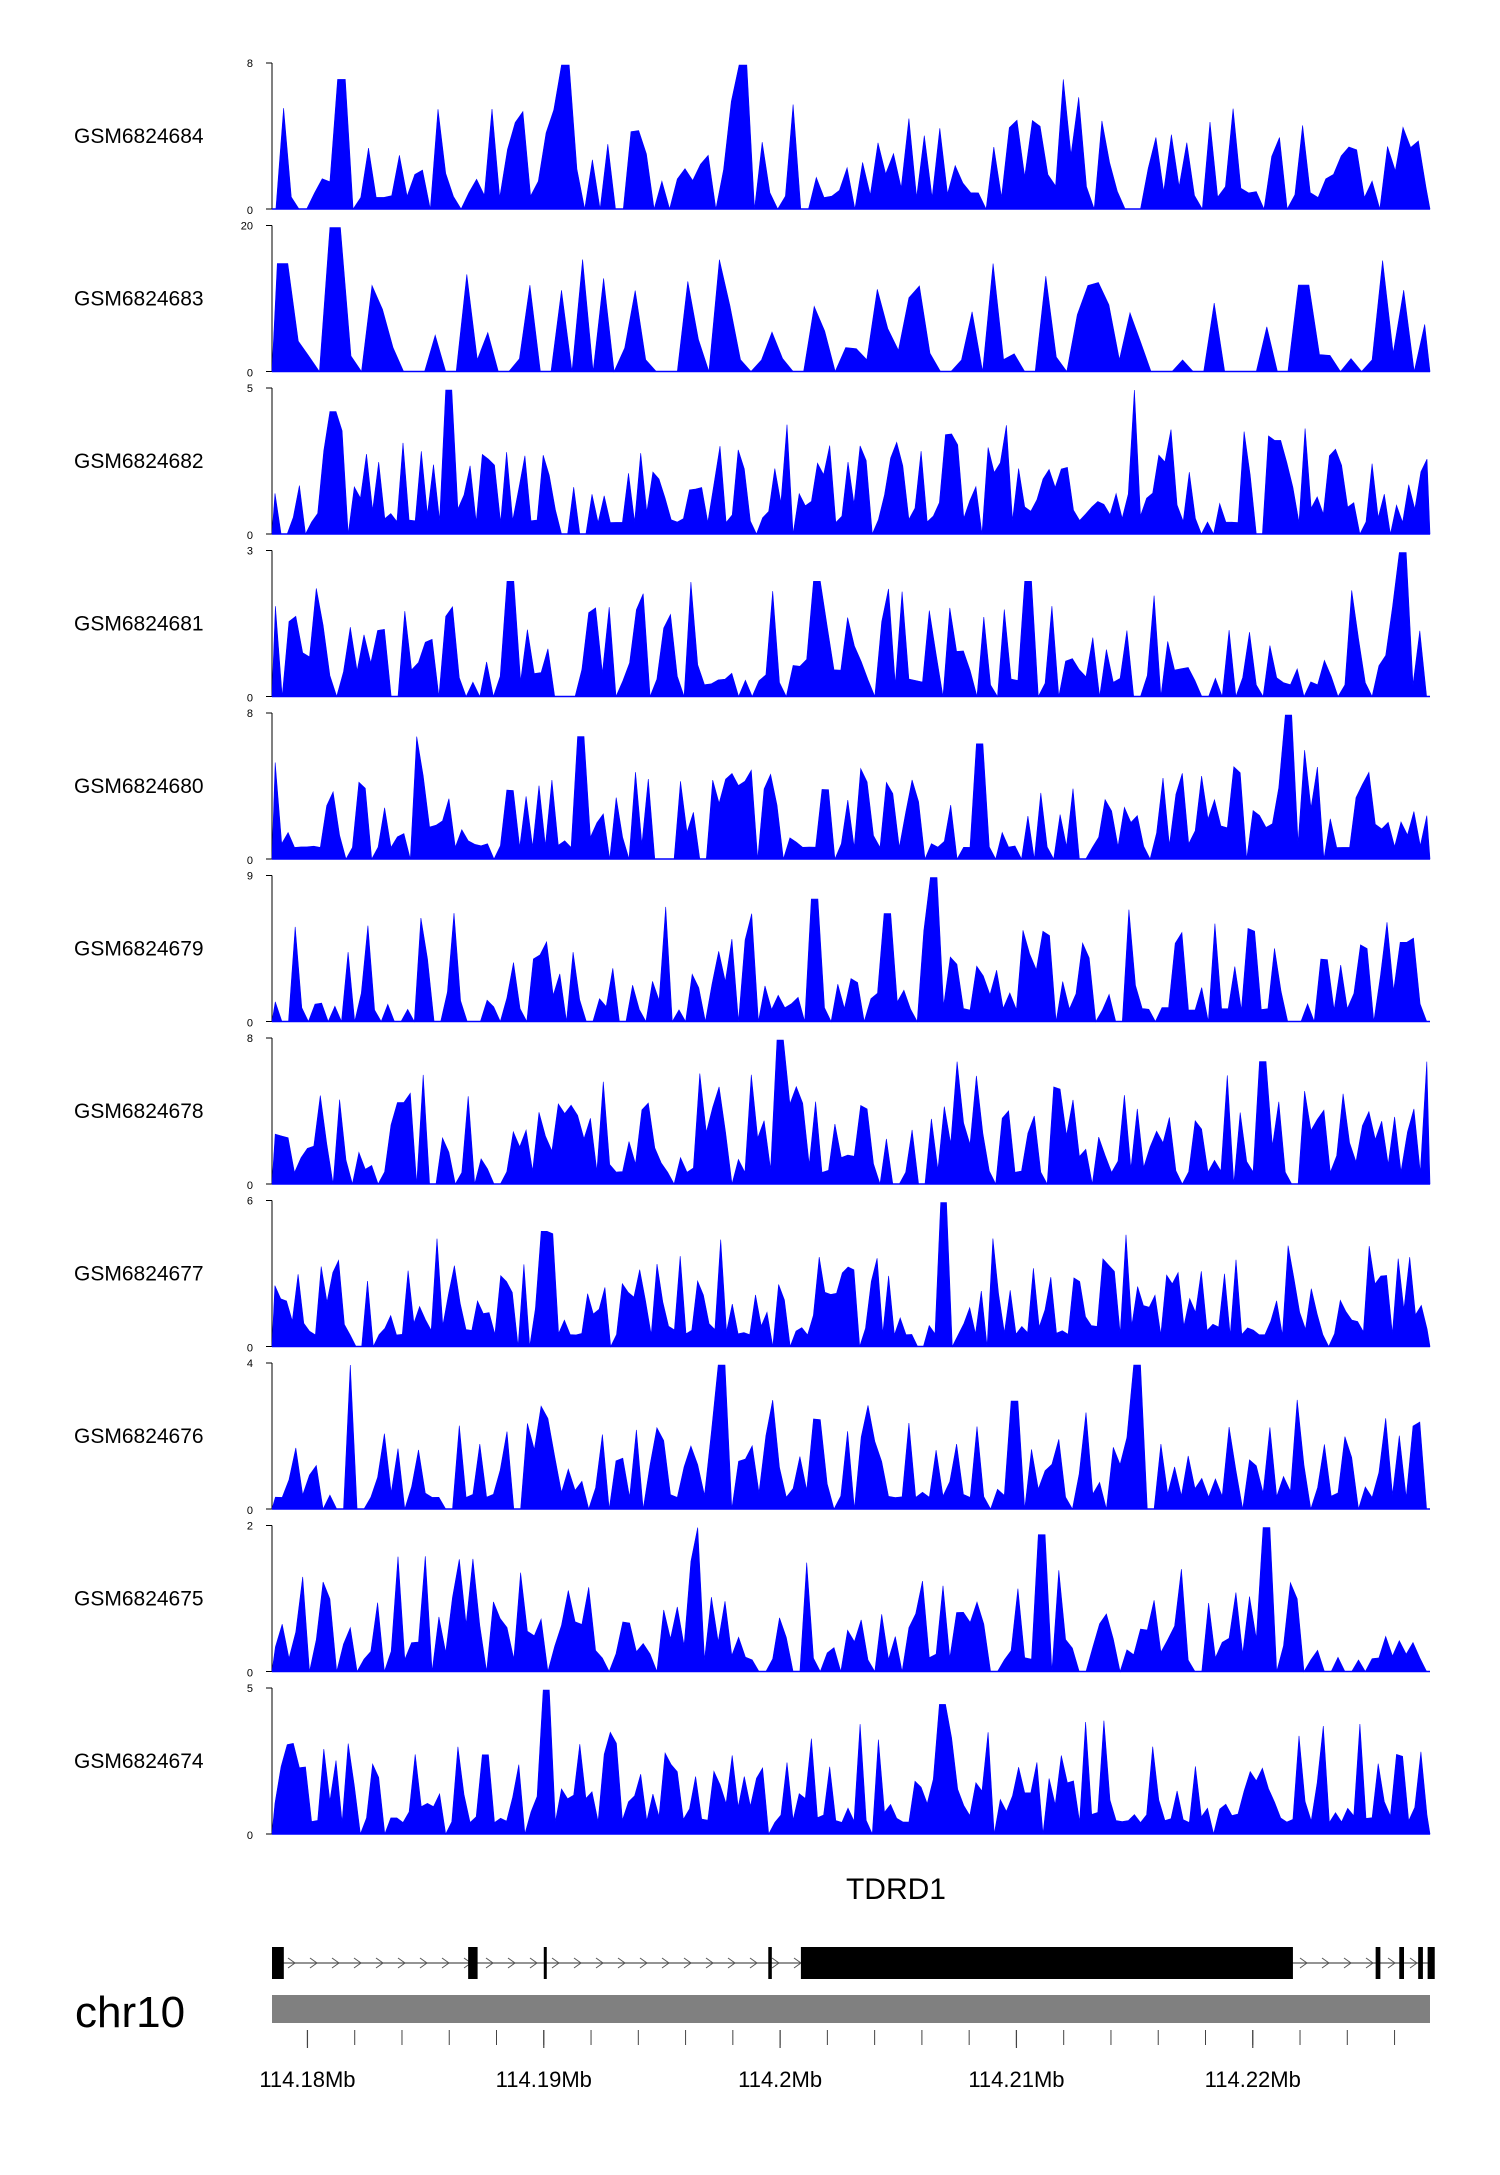 The width and height of the screenshot is (1500, 2175). What do you see at coordinates (139, 1599) in the screenshot?
I see `track-label: GSM6824675` at bounding box center [139, 1599].